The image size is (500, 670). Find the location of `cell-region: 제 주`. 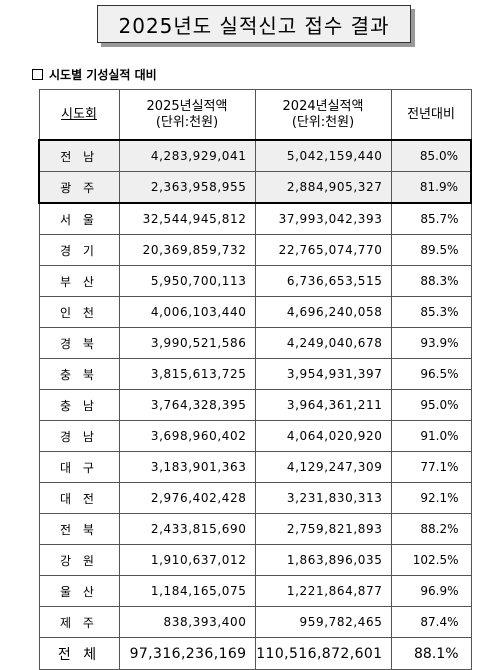

cell-region: 제 주 is located at coordinates (79, 622).